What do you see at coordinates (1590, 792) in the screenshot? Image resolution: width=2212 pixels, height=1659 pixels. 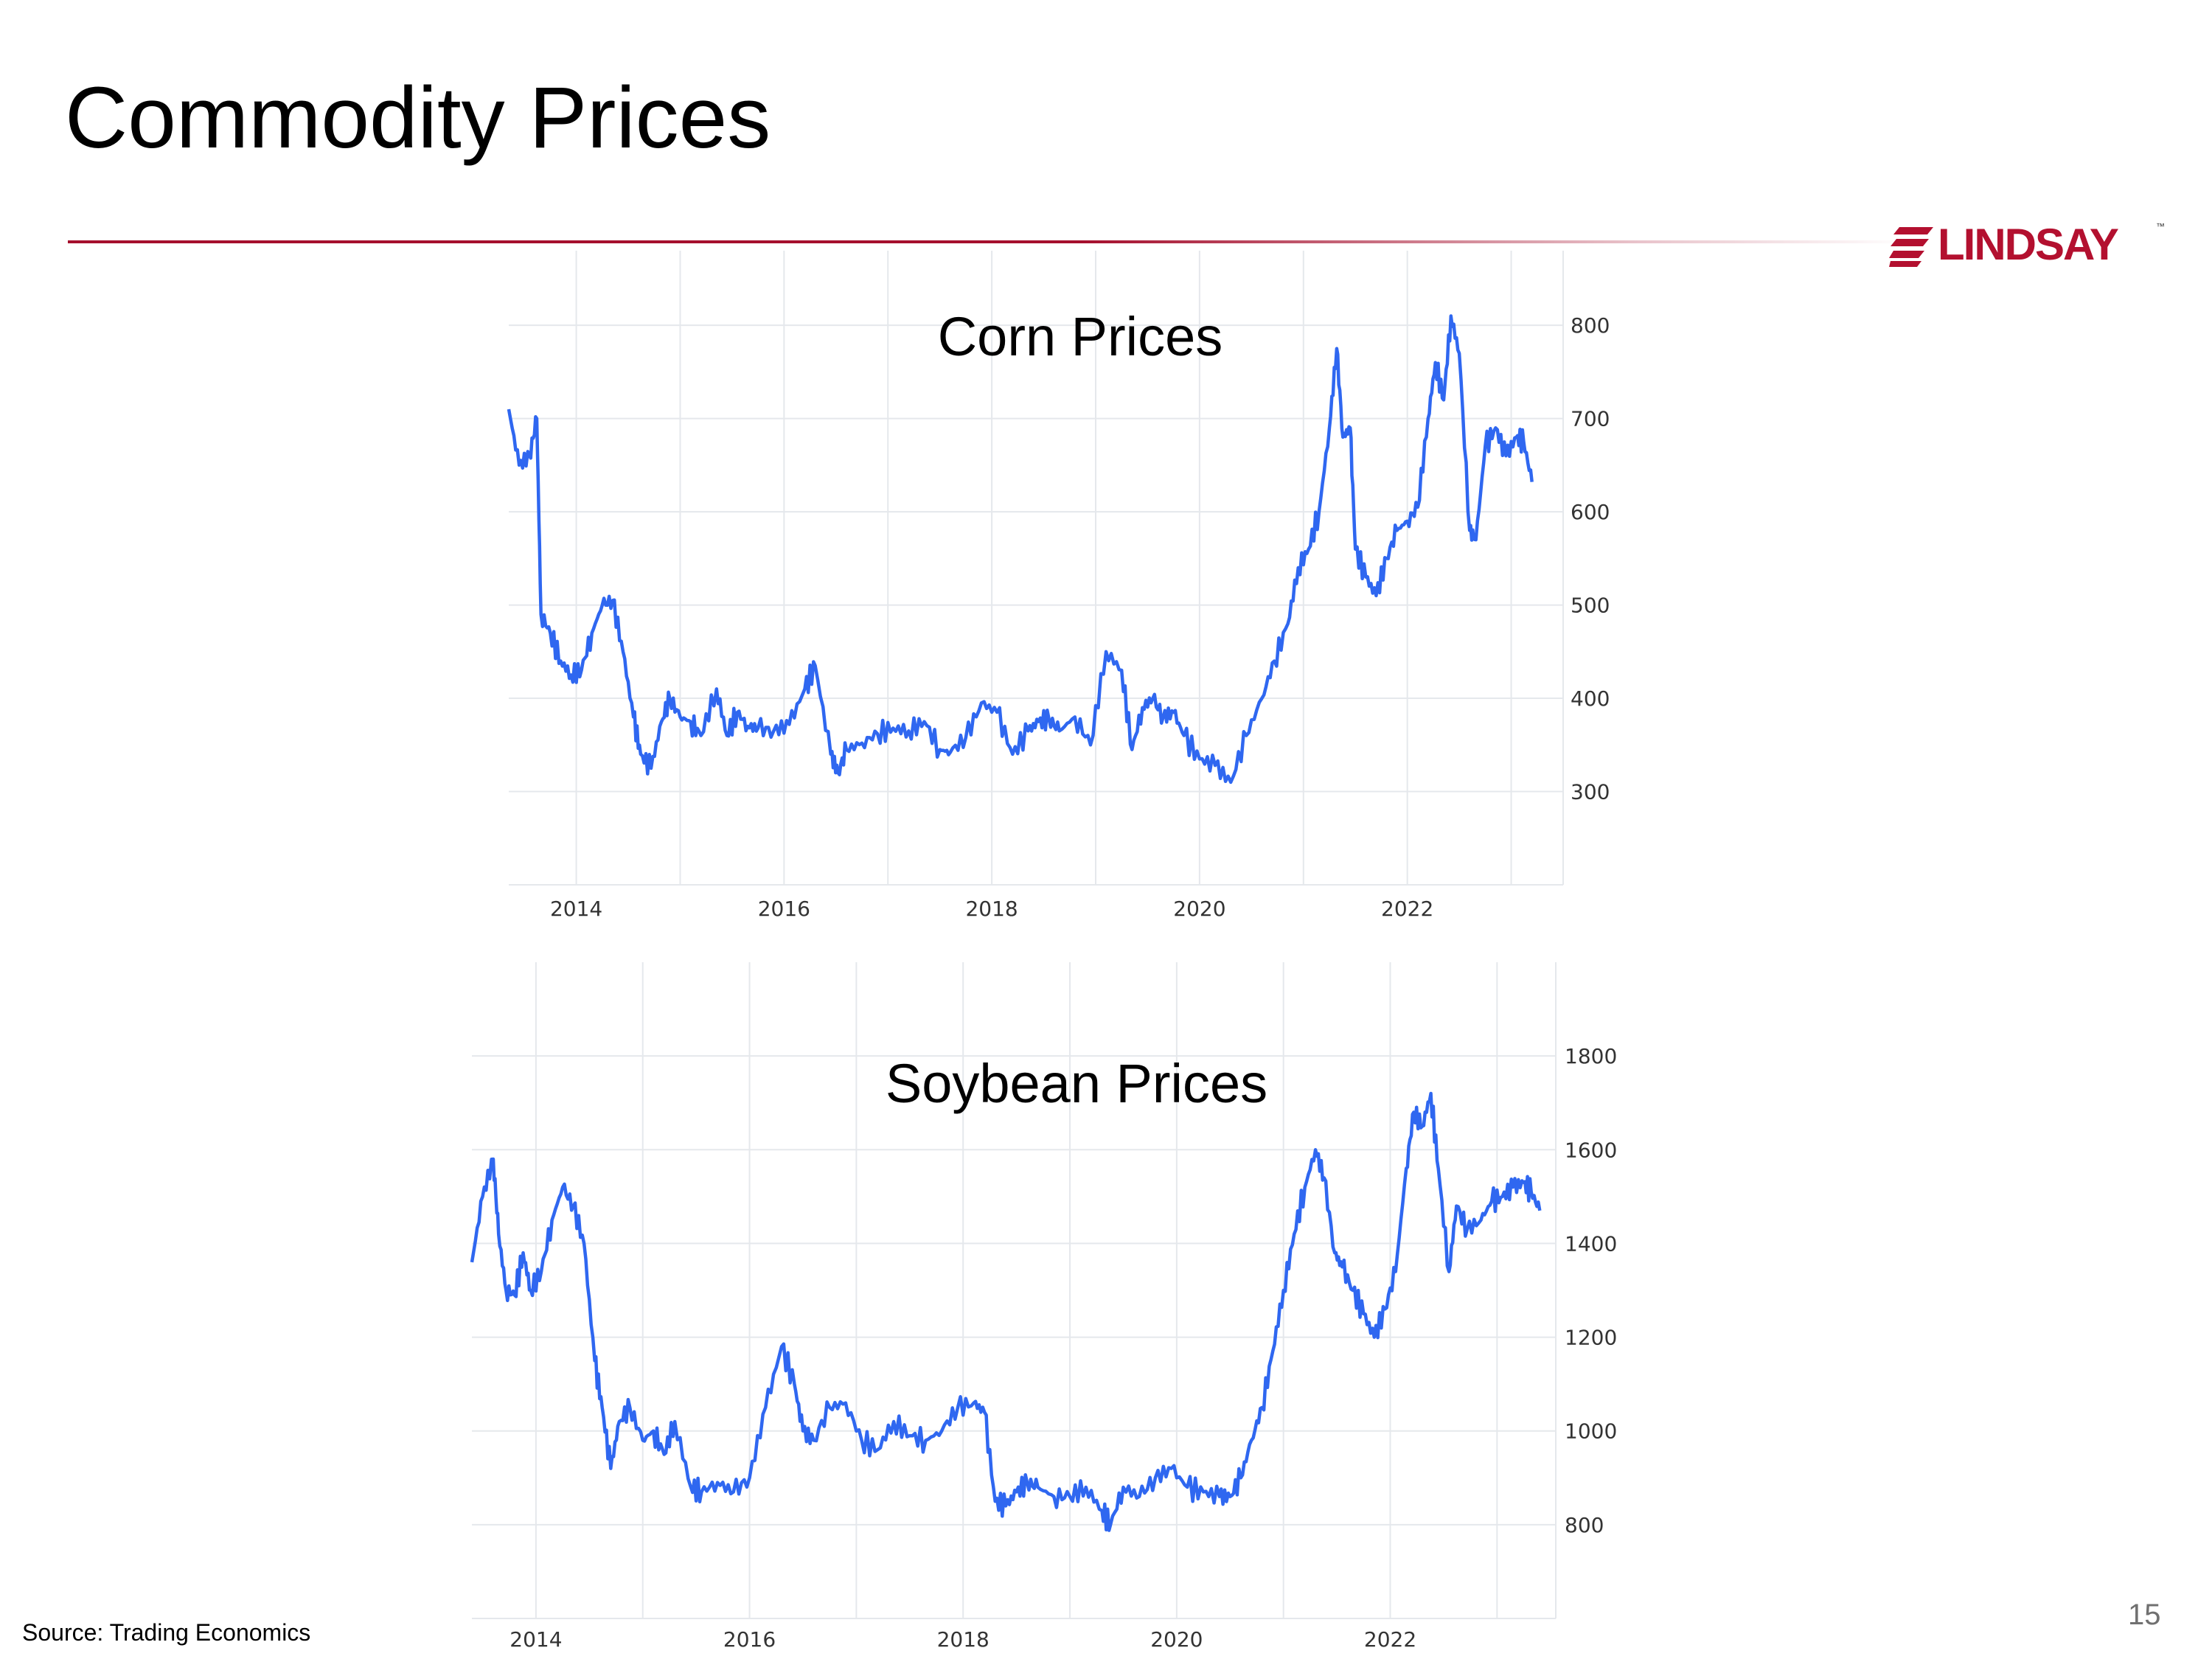 I see `corn-y-tick-300: 300` at bounding box center [1590, 792].